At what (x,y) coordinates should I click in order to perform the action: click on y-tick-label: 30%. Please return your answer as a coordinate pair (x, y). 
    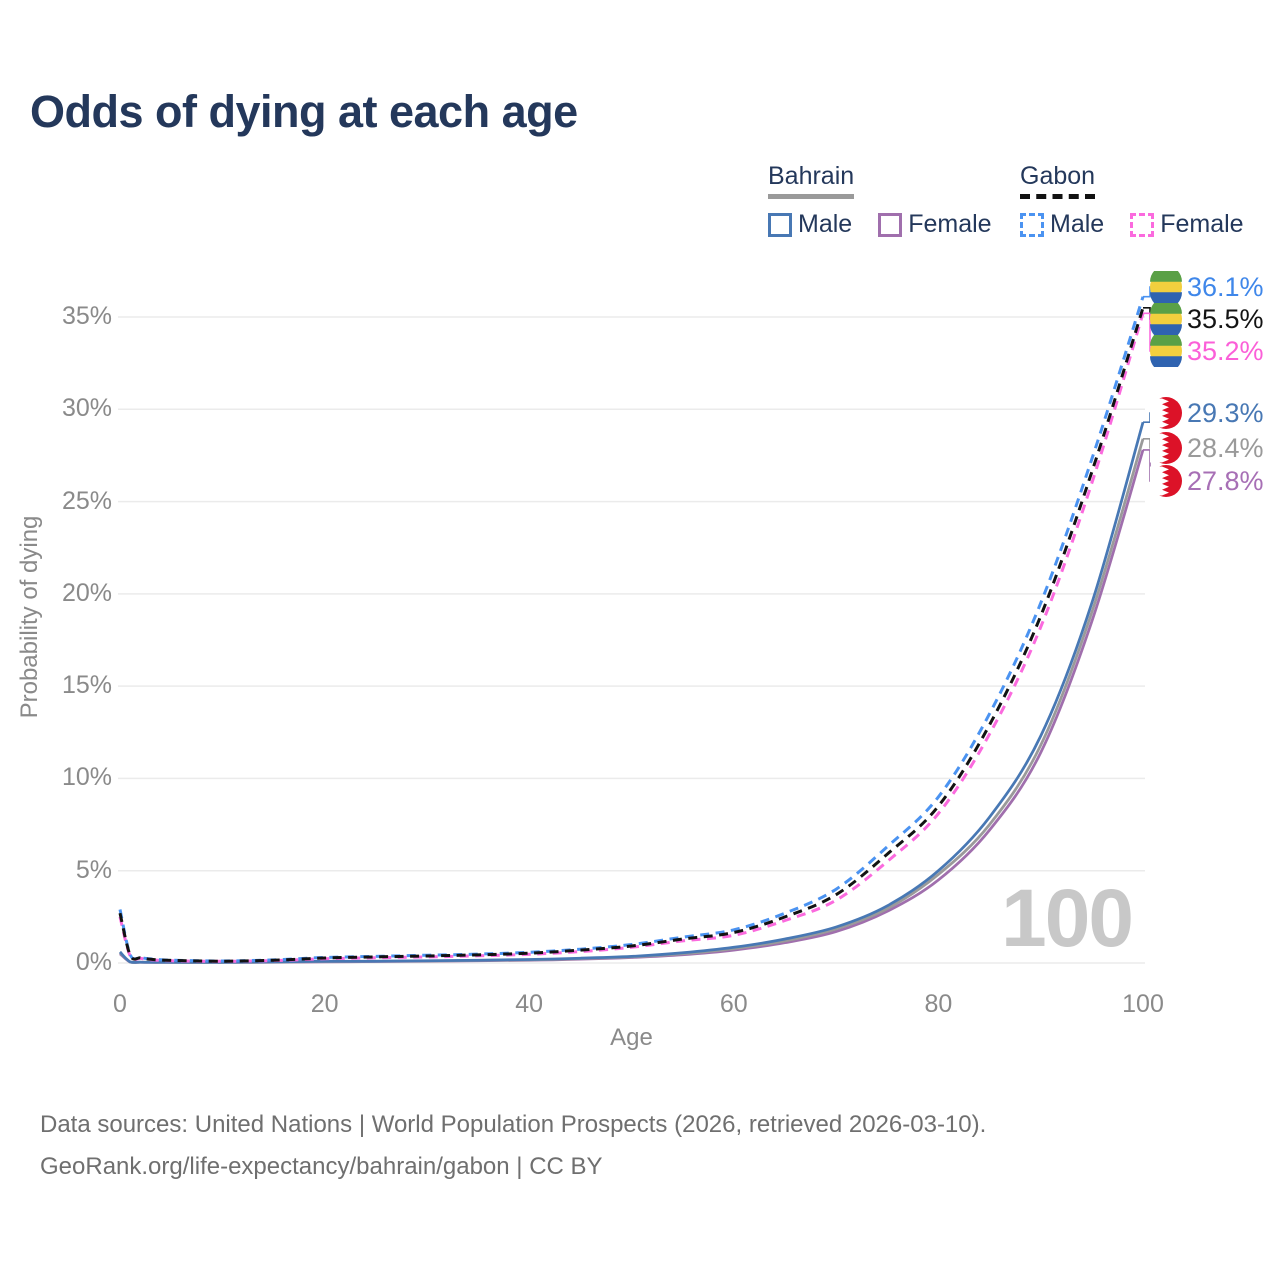
    Looking at the image, I should click on (86, 408).